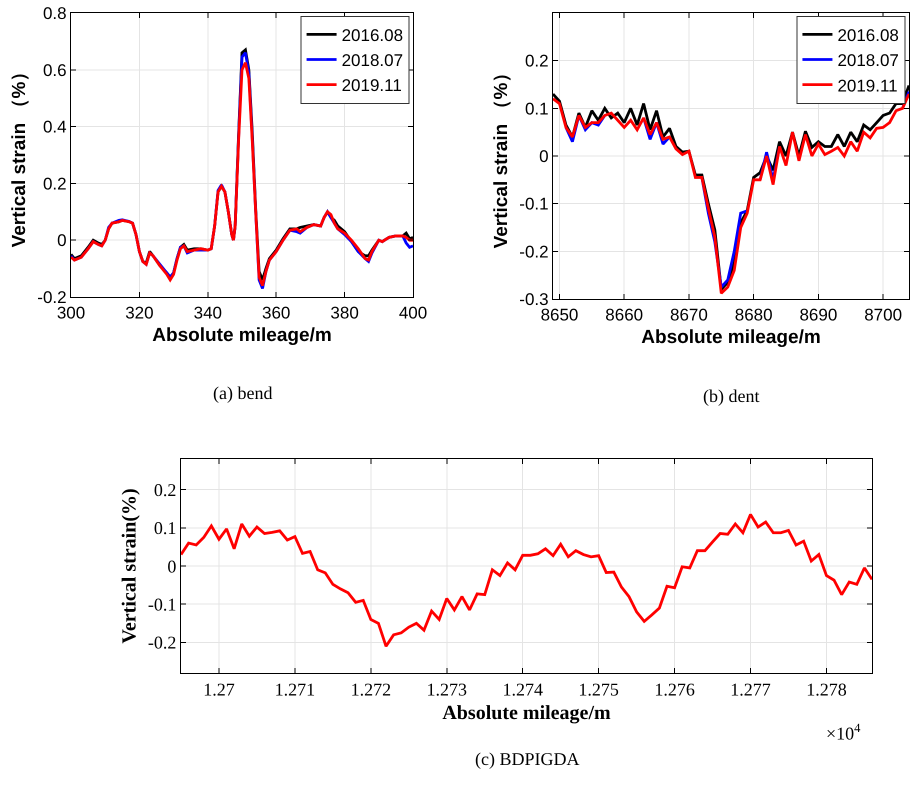 This screenshot has height=796, width=913. Describe the element at coordinates (753, 314) in the screenshot. I see `x-tick-label: 8680` at that location.